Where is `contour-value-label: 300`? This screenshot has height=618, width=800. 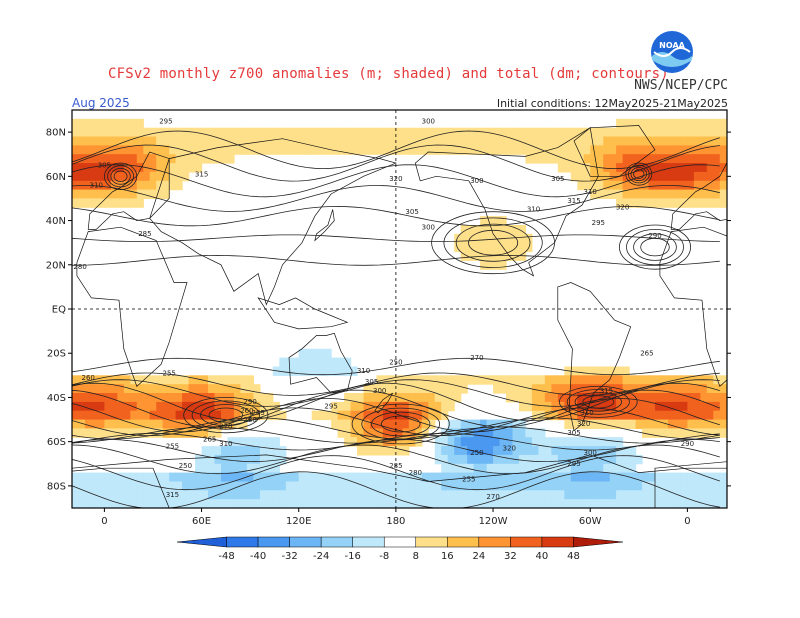 contour-value-label: 300 is located at coordinates (379, 391).